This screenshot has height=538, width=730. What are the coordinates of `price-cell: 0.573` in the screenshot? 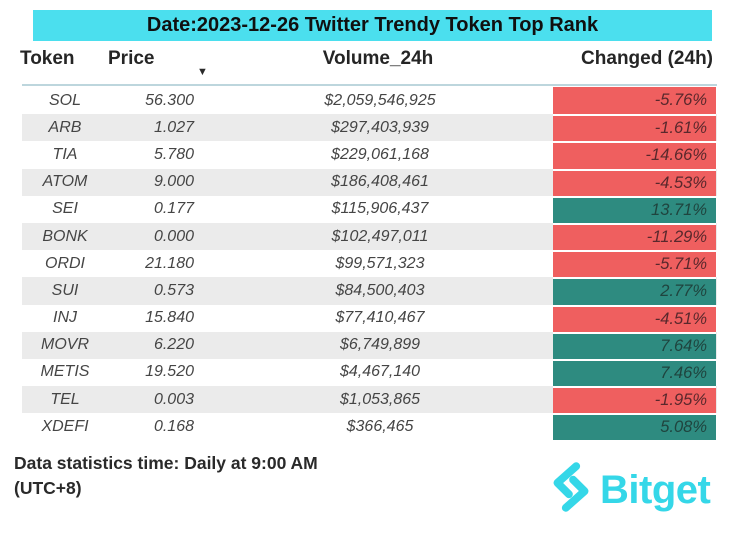 It's located at (173, 290).